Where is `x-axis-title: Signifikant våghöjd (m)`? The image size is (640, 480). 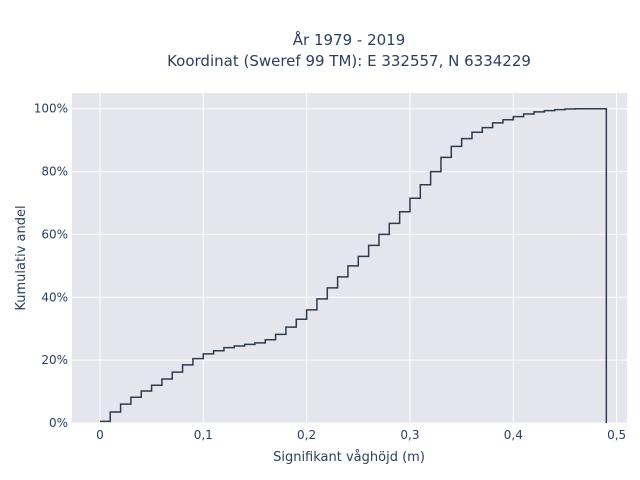 x-axis-title: Signifikant våghöjd (m) is located at coordinates (349, 457).